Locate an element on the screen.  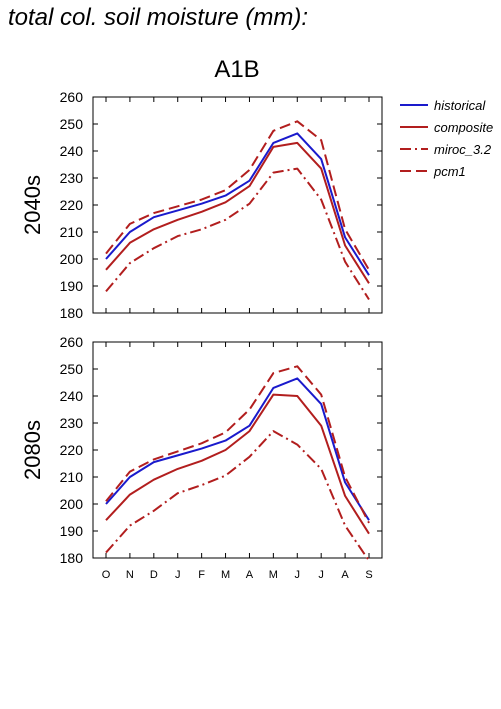
x-tick-label: F is located at coordinates (201, 575).